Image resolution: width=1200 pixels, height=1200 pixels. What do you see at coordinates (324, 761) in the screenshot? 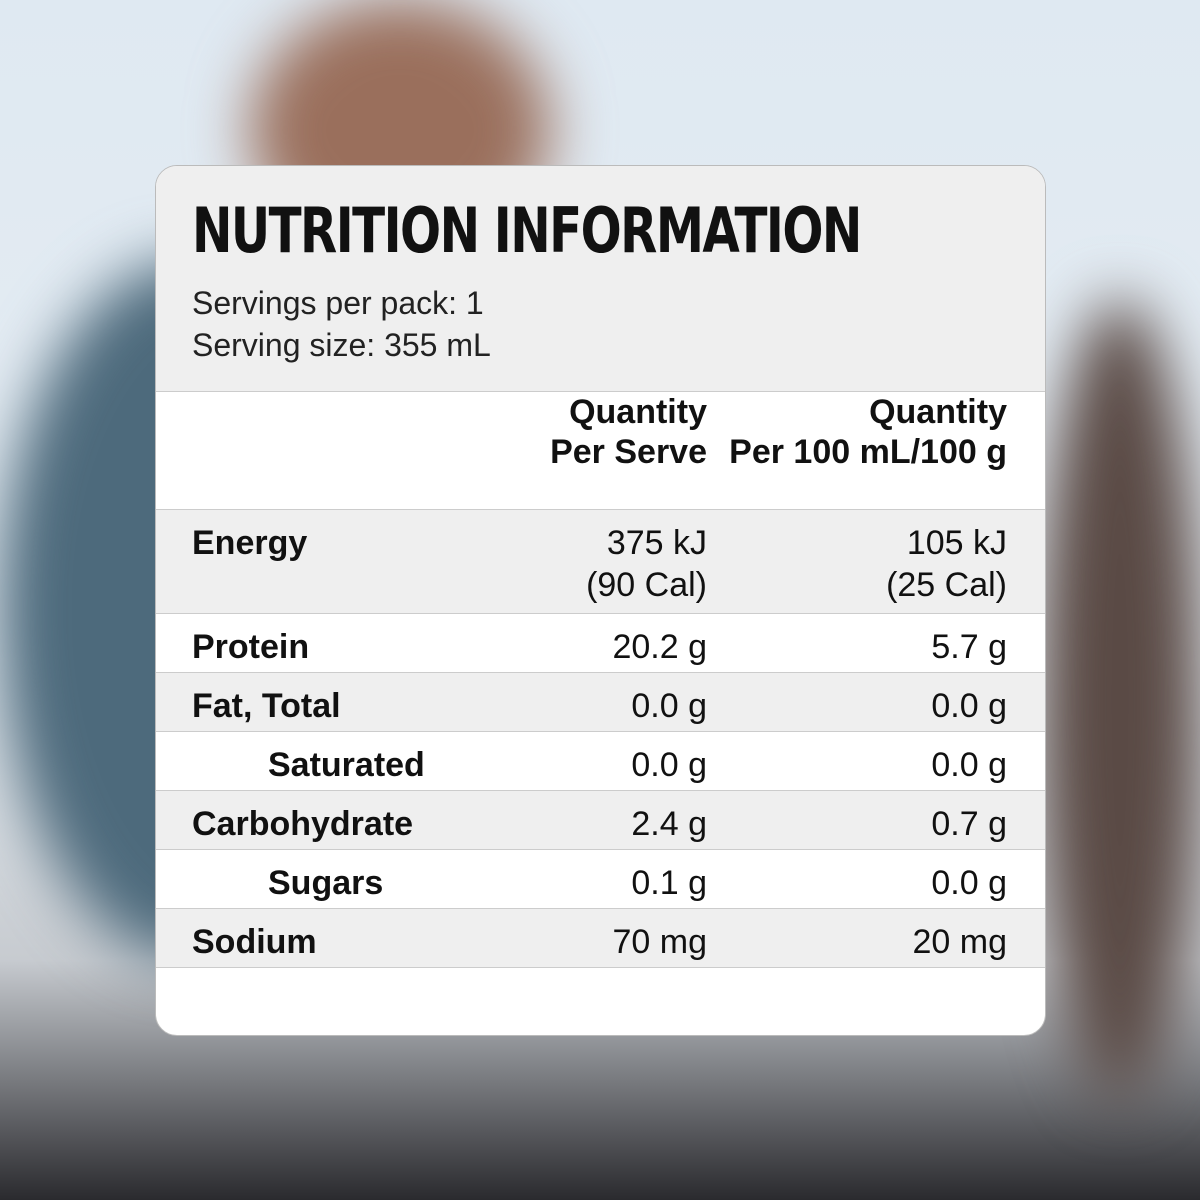
I see `nutrient-label: Saturated` at bounding box center [324, 761].